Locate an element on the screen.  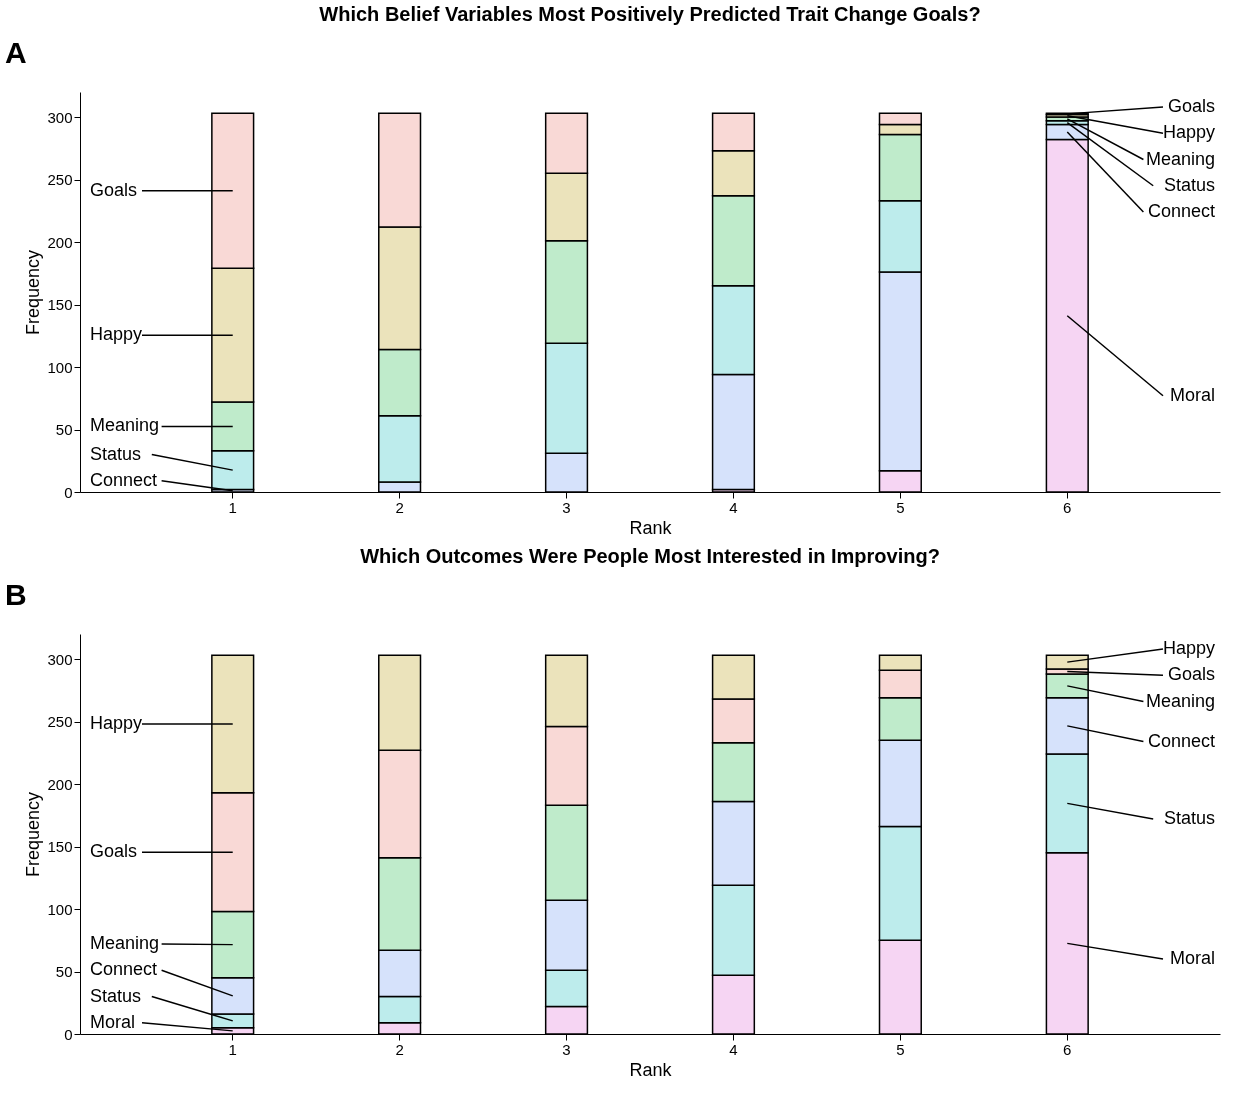
chart-title: Which Outcomes Were People Most Interested in Improving? is located at coordinates (650, 556).